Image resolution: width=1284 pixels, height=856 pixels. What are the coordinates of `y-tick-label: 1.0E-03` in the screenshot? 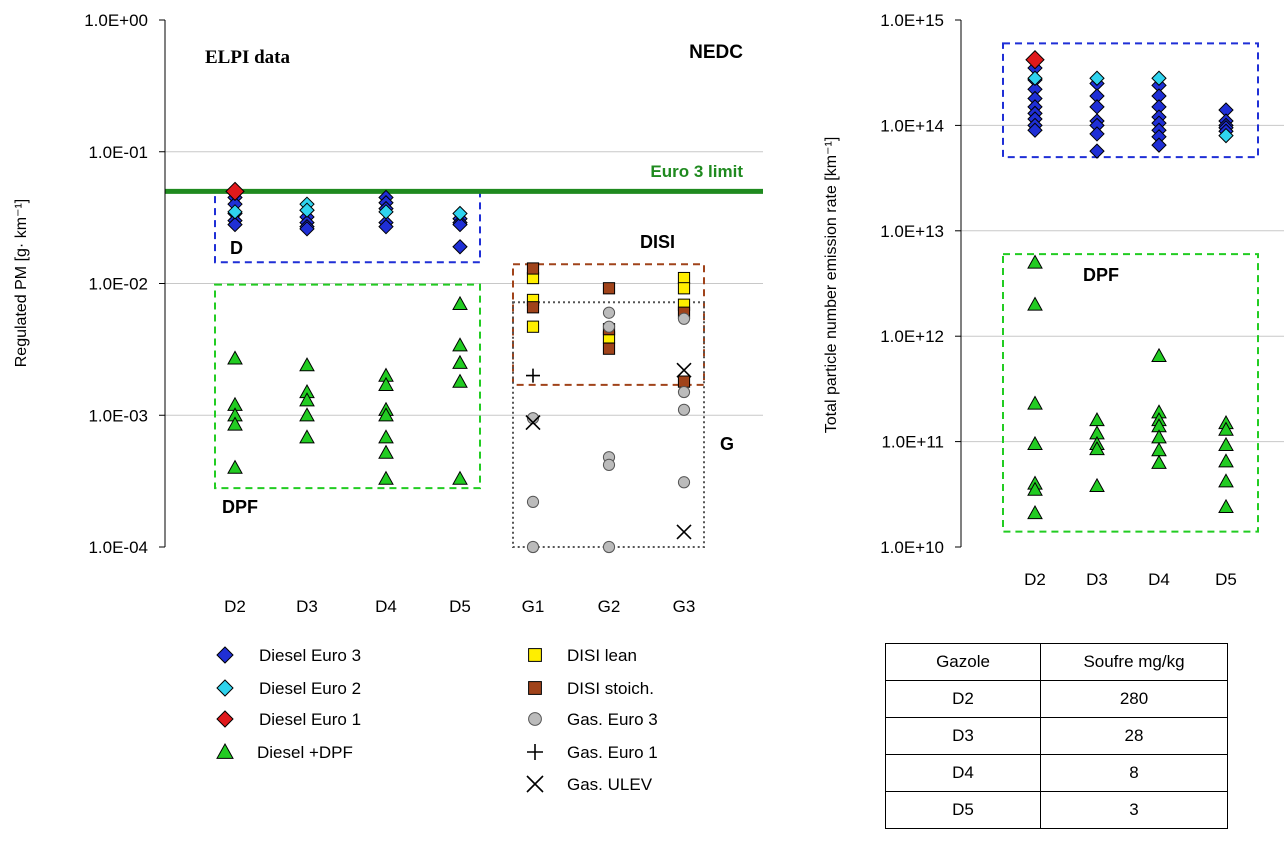 It's located at (118, 415).